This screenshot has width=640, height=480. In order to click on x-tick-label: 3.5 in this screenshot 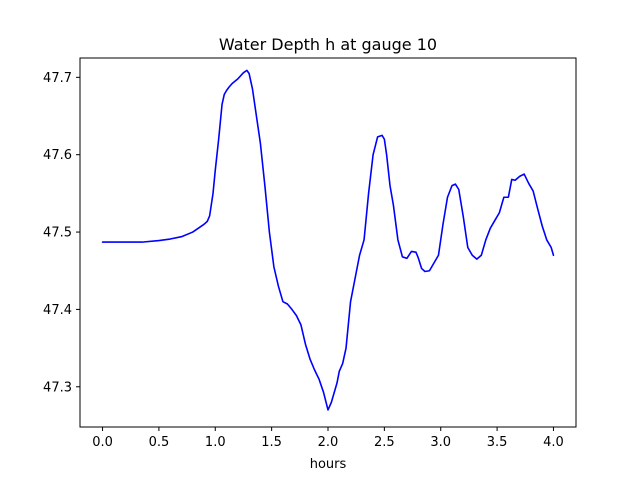, I will do `click(497, 442)`.